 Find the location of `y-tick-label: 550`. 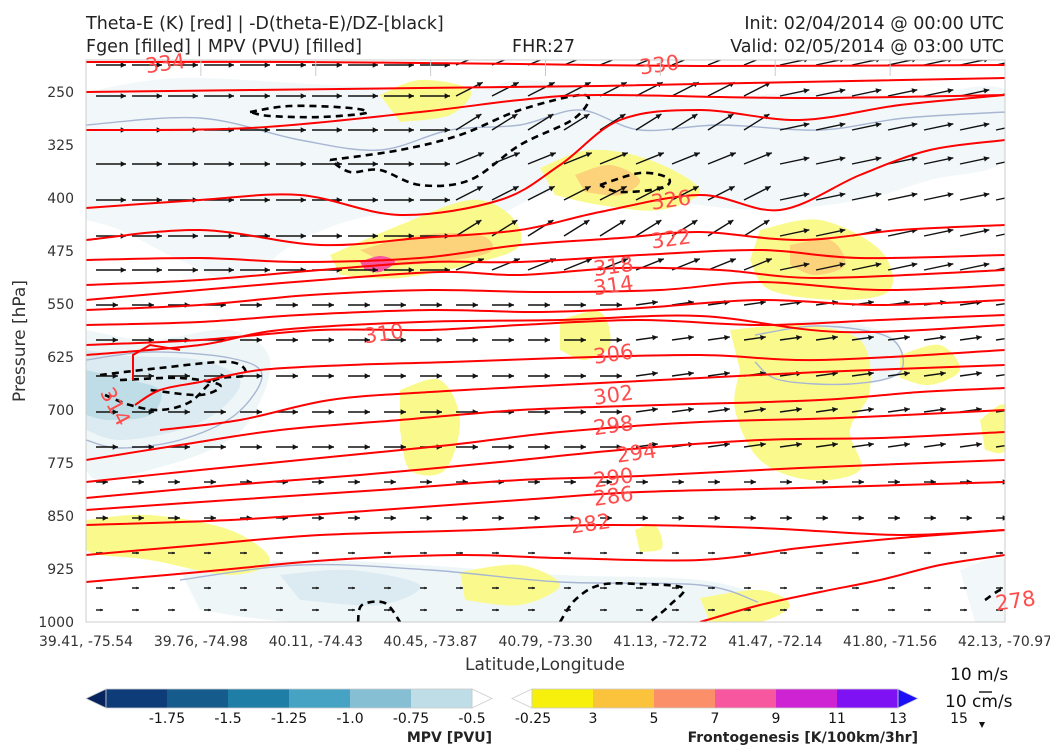

y-tick-label: 550 is located at coordinates (60, 305).